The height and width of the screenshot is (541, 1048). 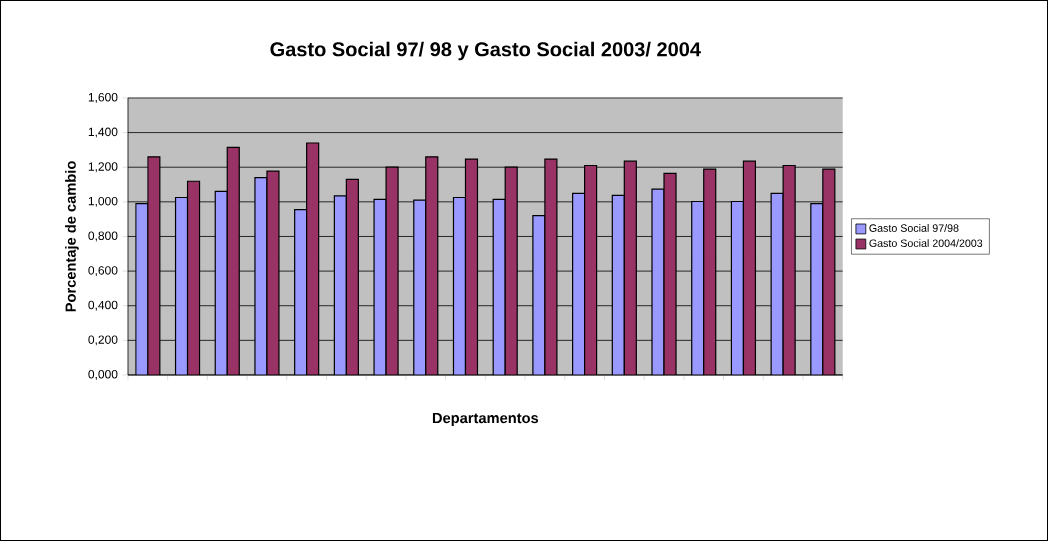 What do you see at coordinates (914, 228) in the screenshot?
I see `legend-label: Gasto Social 97/98` at bounding box center [914, 228].